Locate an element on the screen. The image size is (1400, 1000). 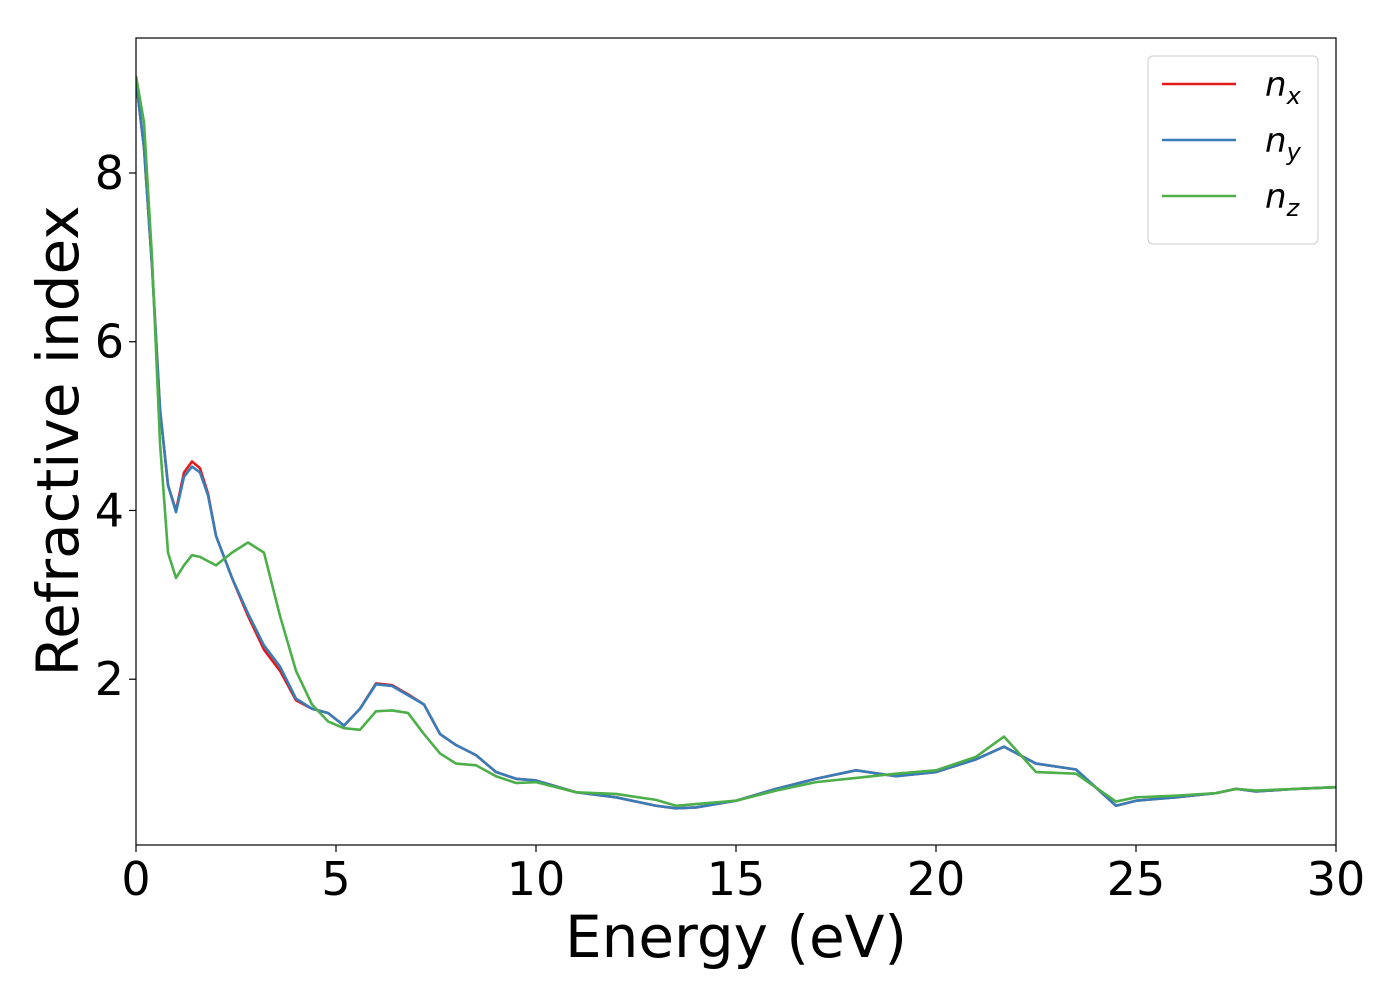
x-axis-label: Energy (eV) is located at coordinates (736, 937).